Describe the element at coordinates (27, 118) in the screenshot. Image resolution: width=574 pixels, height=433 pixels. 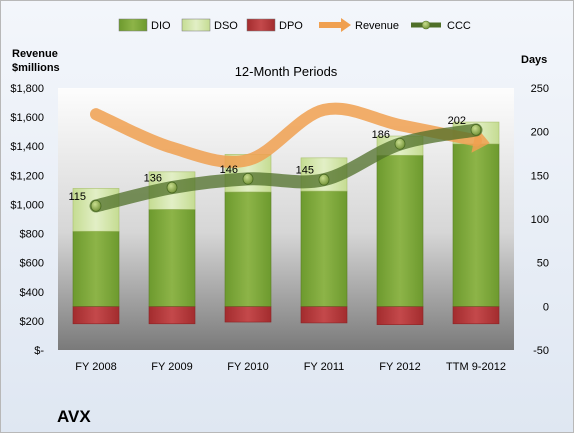
I see `left-tick-label: $1,600` at that location.